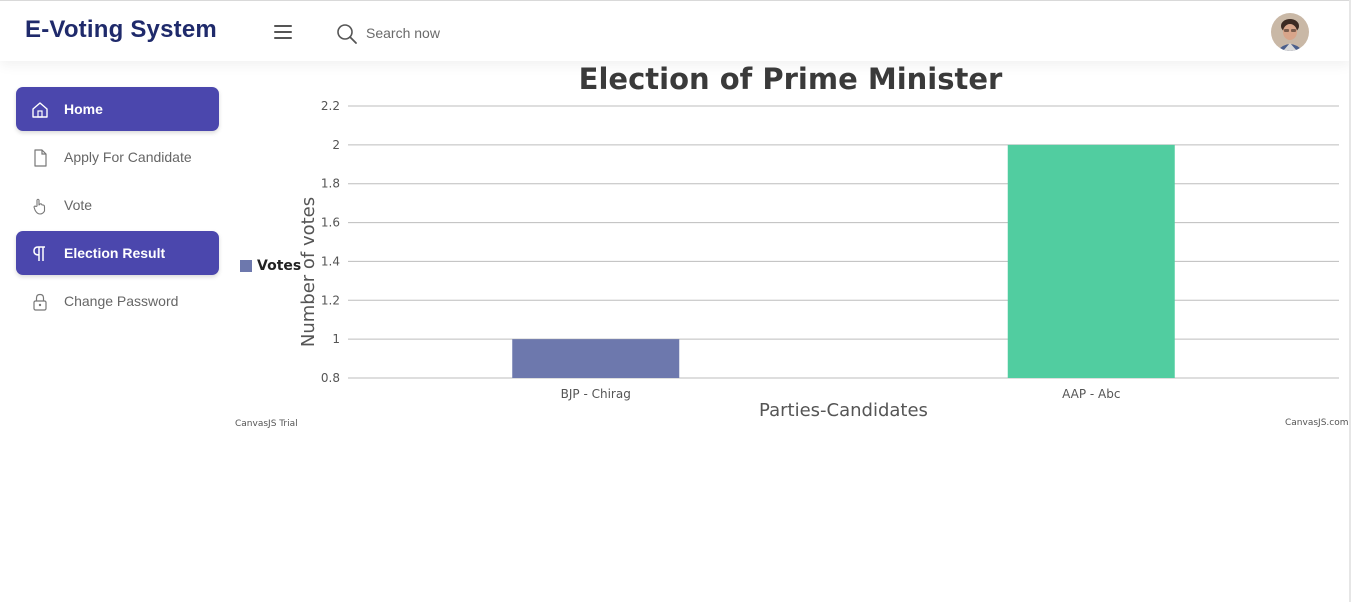 The width and height of the screenshot is (1351, 602). I want to click on sidebar-item-label: Home, so click(83, 109).